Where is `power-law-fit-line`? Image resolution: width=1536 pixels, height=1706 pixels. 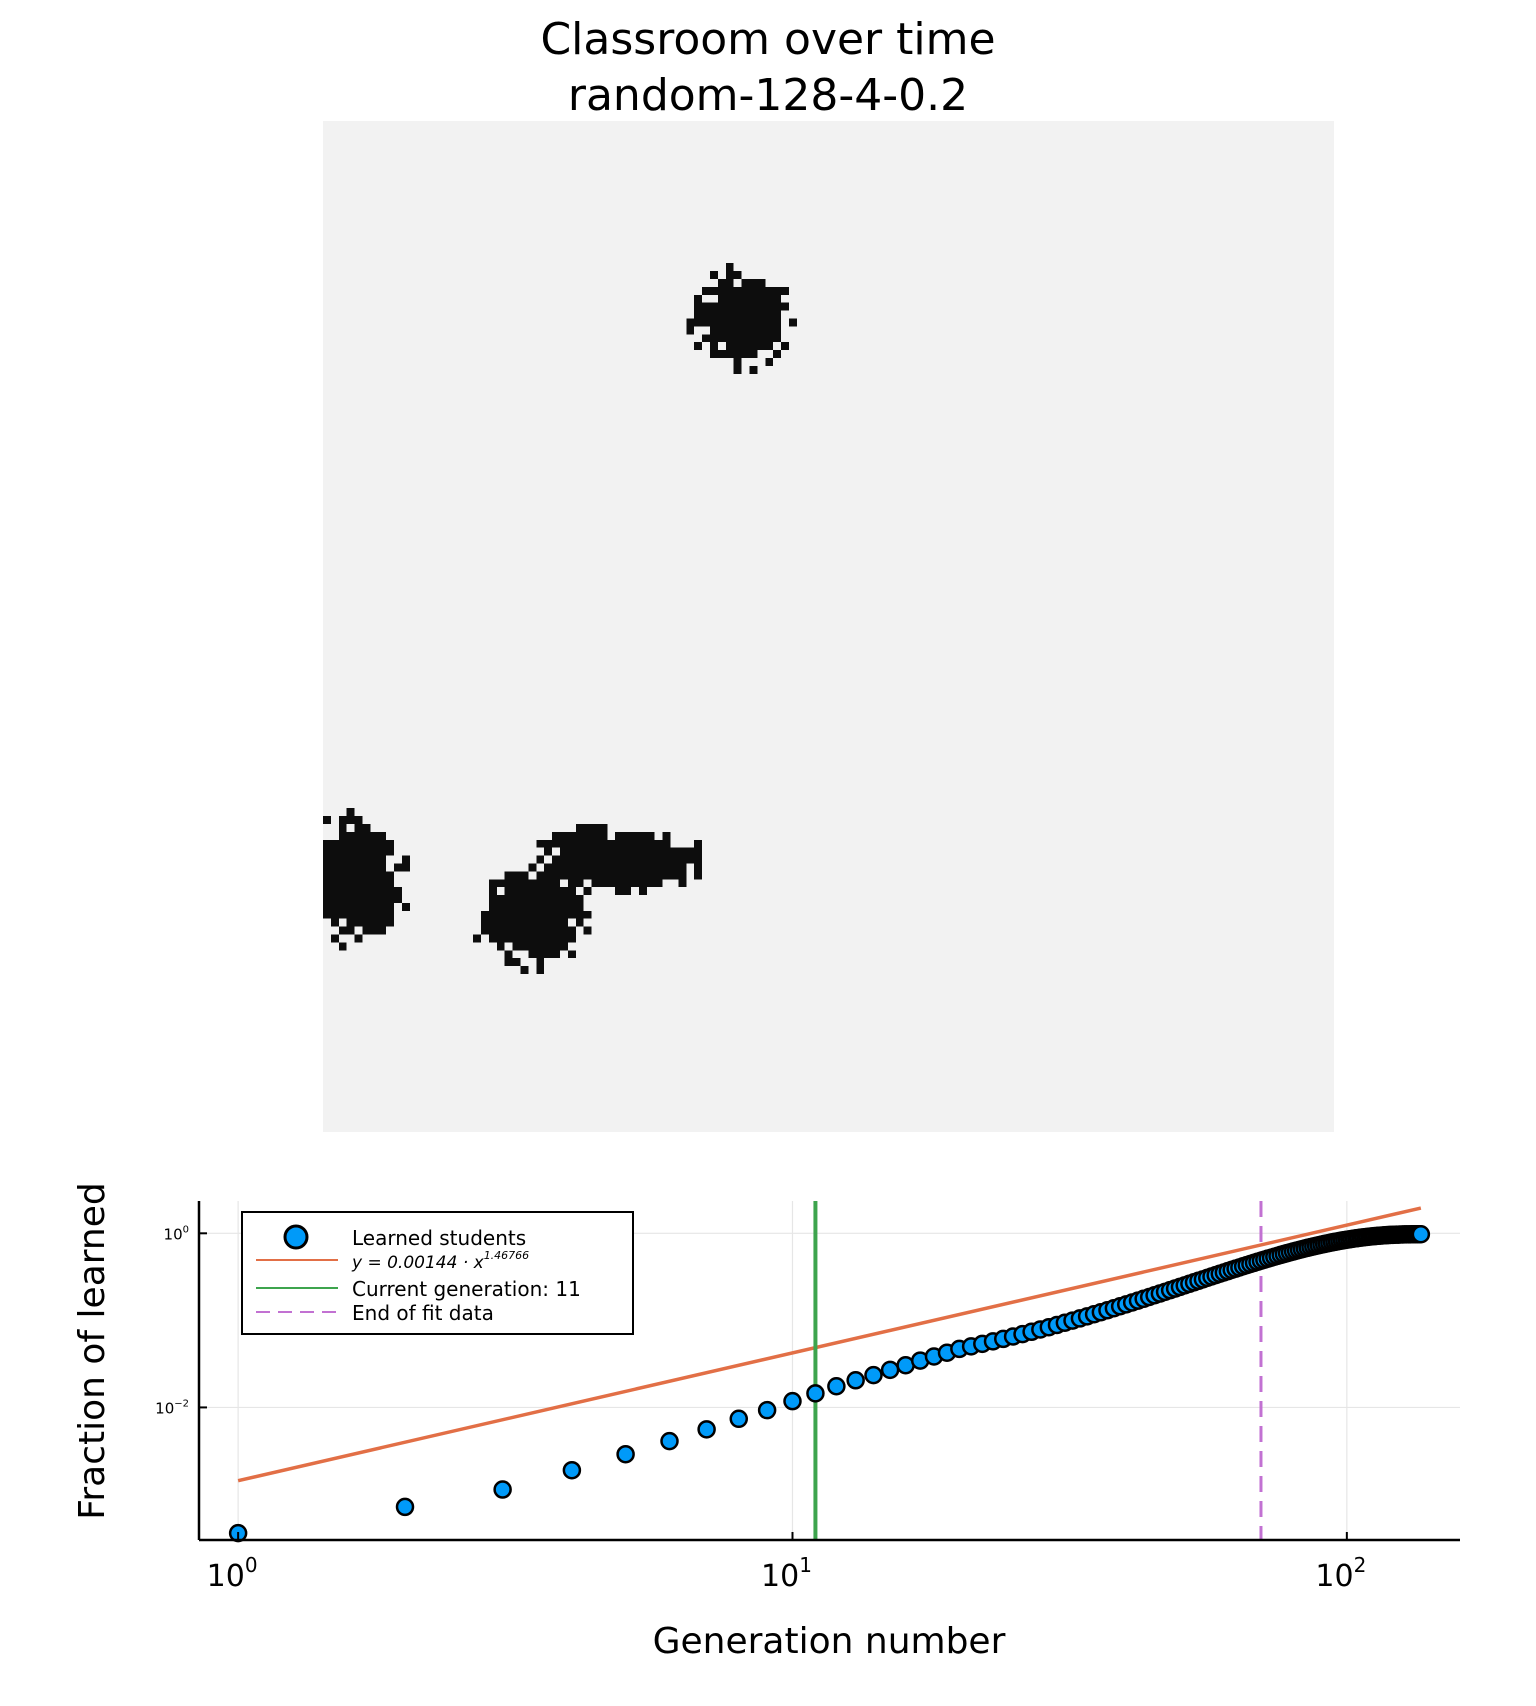
power-law-fit-line is located at coordinates (829, 1344).